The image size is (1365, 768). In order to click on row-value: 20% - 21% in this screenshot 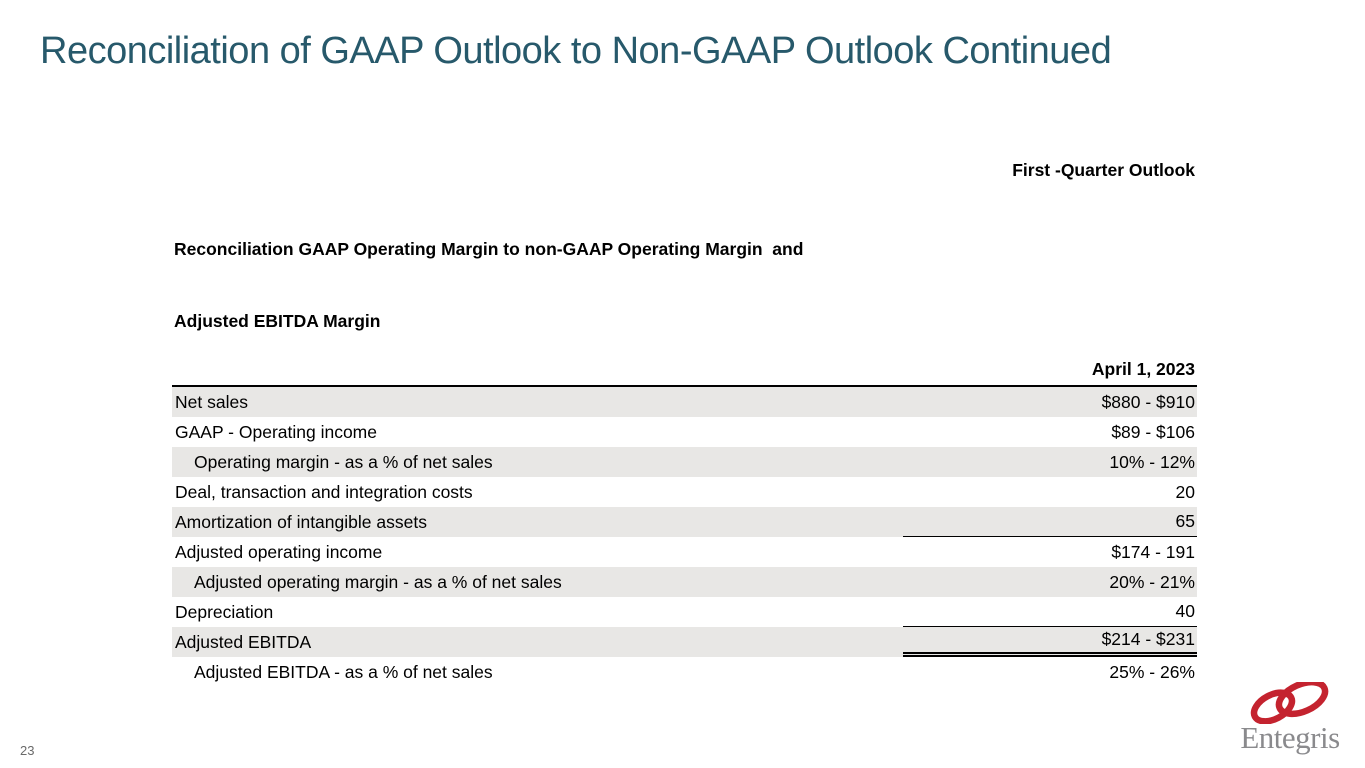, I will do `click(1152, 581)`.